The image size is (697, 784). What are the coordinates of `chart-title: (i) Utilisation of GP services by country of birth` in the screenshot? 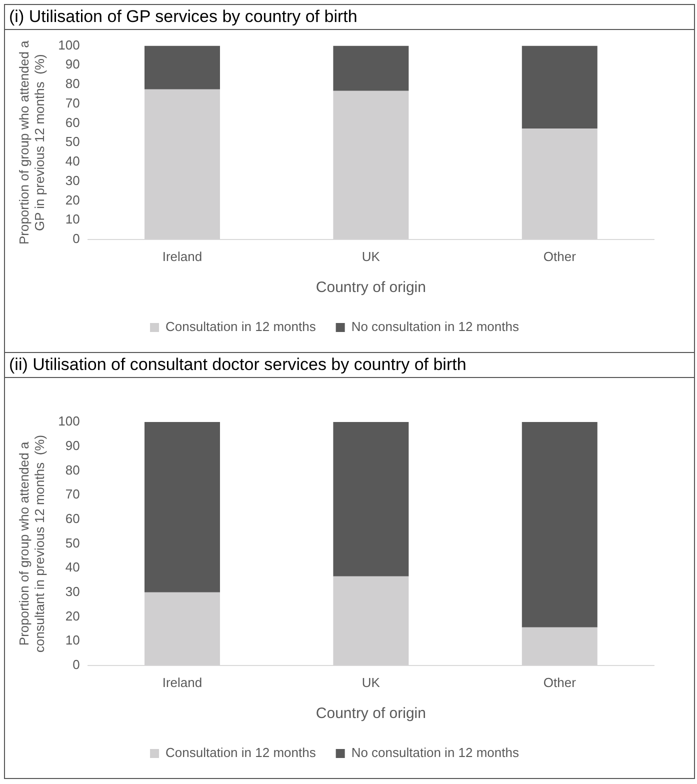 It's located at (349, 17).